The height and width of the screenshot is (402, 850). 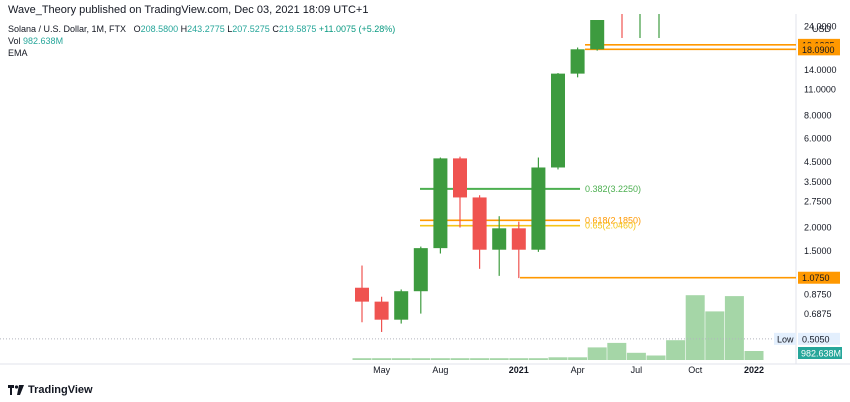 I want to click on low-badge, so click(x=785, y=338).